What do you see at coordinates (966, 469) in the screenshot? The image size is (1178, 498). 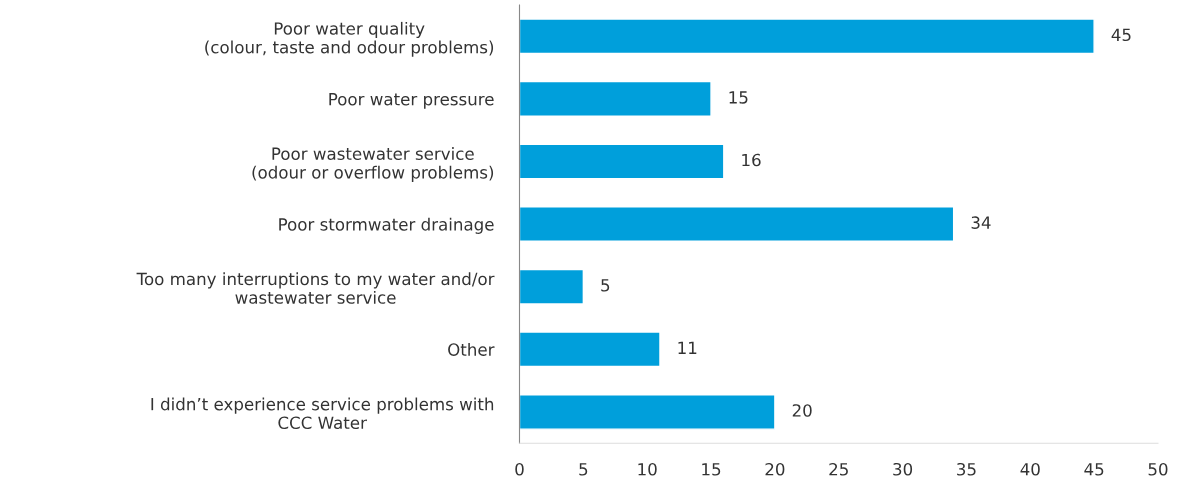 I see `x-tick-label: 35` at bounding box center [966, 469].